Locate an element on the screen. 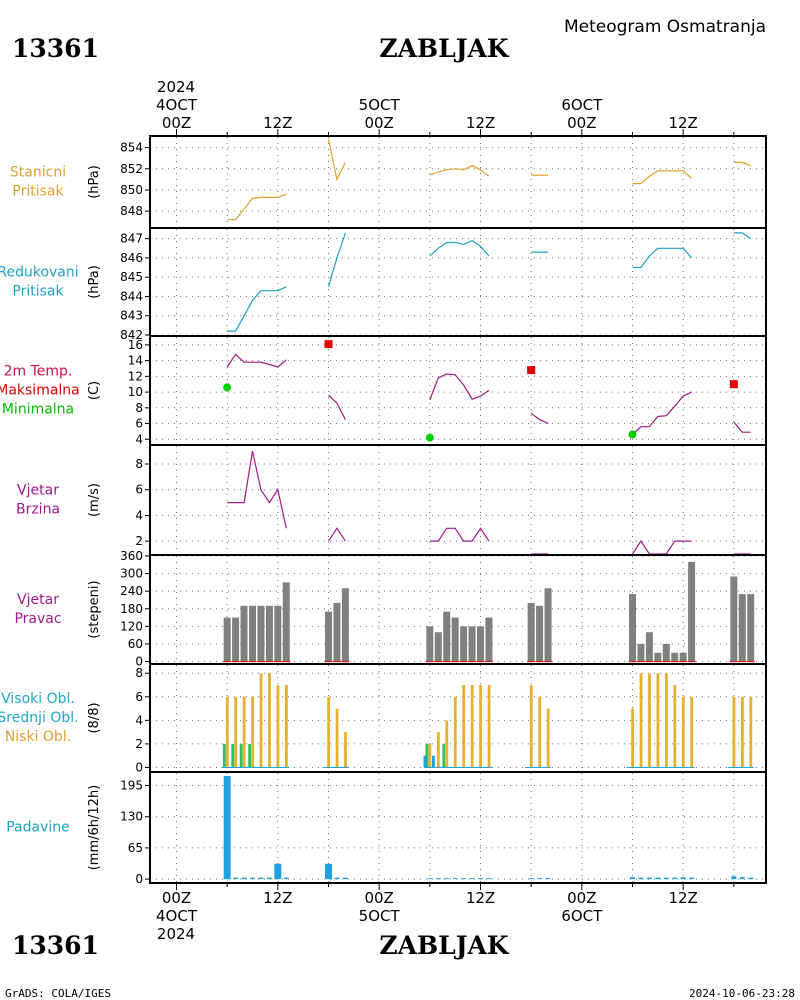  y-tick-label: 6 is located at coordinates (139, 697).